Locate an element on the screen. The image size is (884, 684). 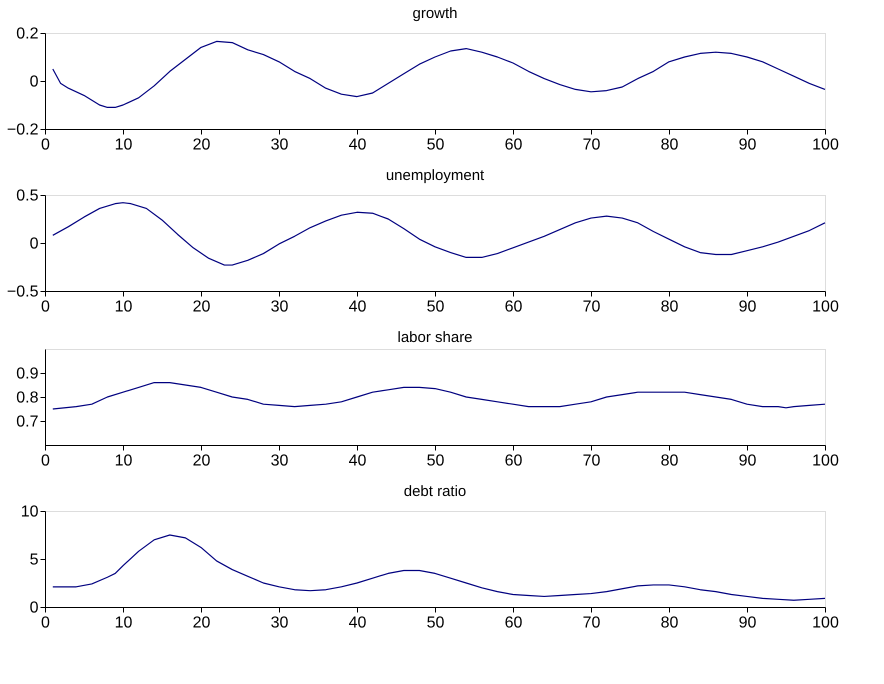
y-tick-label: −0.2 is located at coordinates (22, 130).